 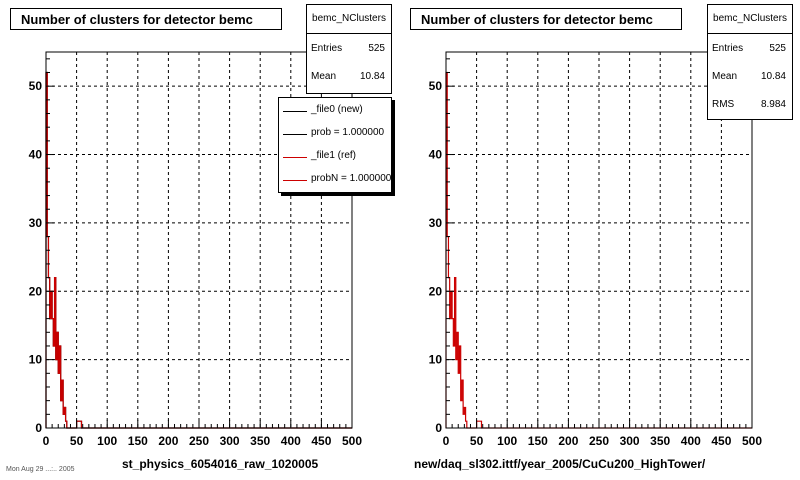 I want to click on legend-text: probN = 1.000000, so click(x=351, y=178).